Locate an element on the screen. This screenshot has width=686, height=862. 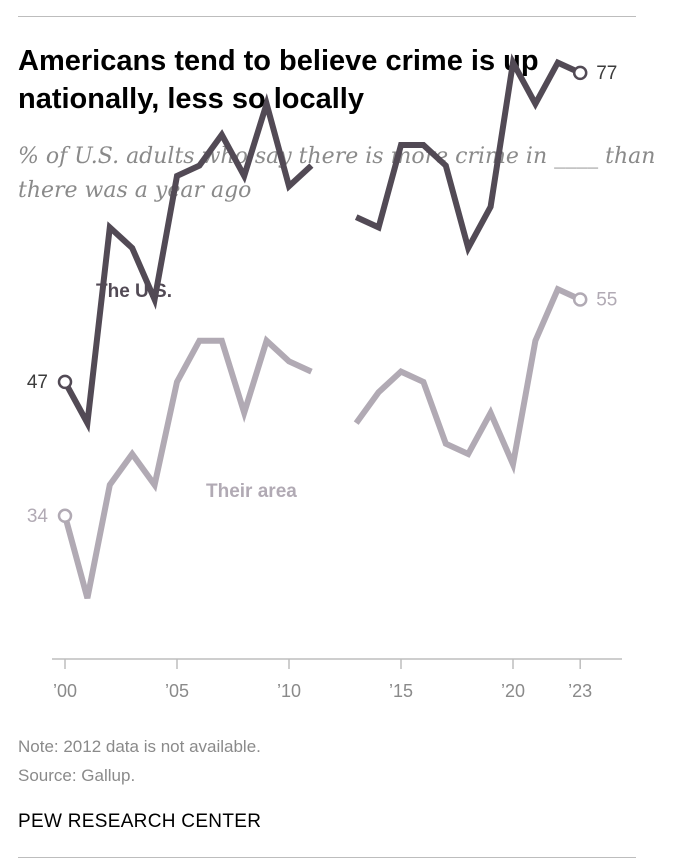
end-label-their-area: 55 is located at coordinates (606, 300).